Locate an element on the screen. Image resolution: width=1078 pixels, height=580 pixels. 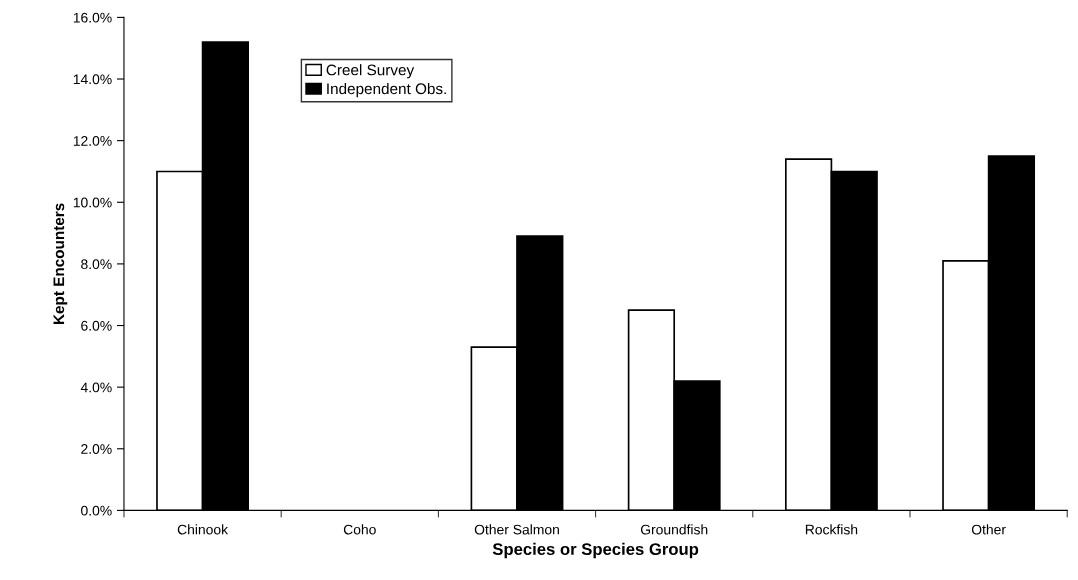
legend-label: Creel Survey is located at coordinates (370, 71).